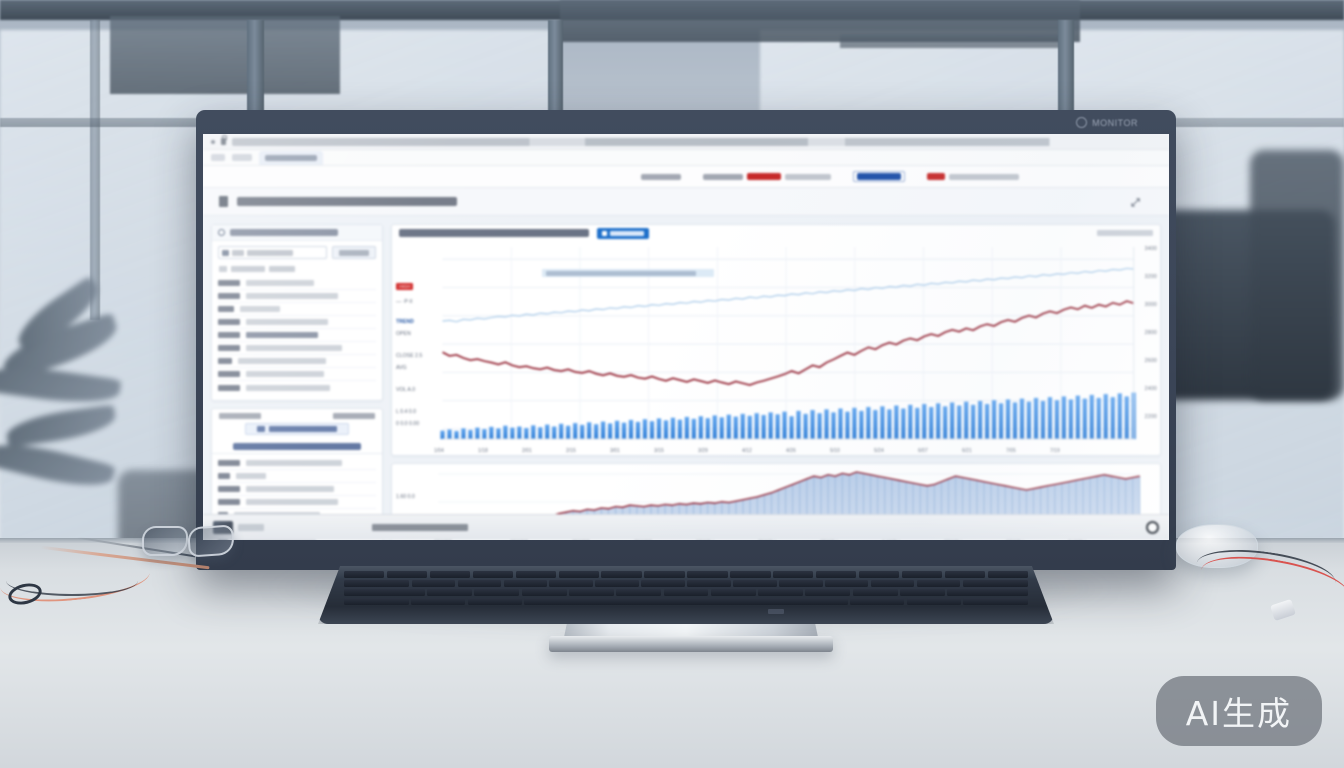  Describe the element at coordinates (297, 446) in the screenshot. I see `details-title` at that location.